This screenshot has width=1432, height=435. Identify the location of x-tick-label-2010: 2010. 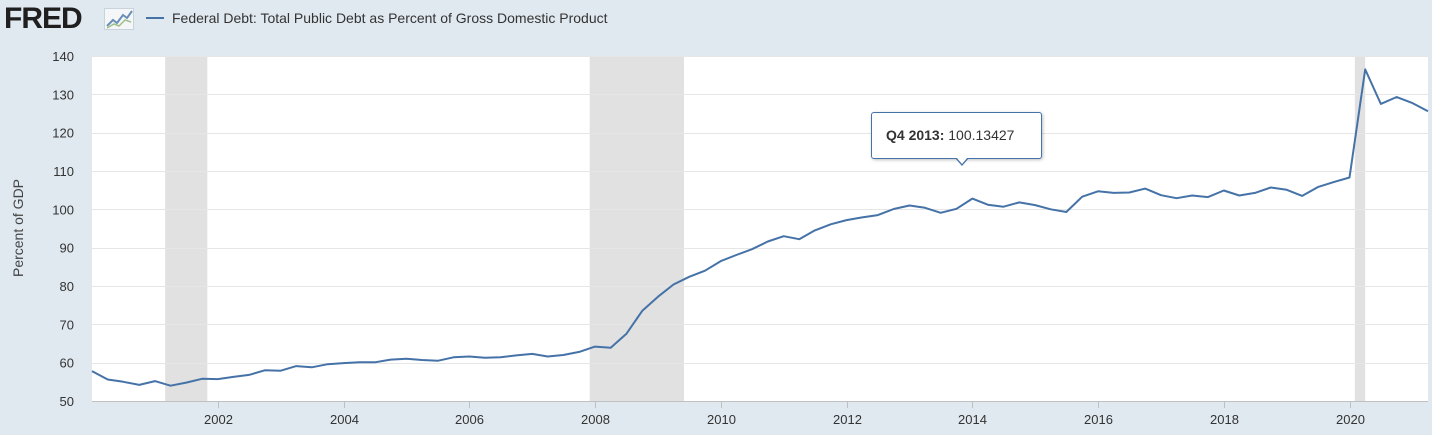
(721, 419).